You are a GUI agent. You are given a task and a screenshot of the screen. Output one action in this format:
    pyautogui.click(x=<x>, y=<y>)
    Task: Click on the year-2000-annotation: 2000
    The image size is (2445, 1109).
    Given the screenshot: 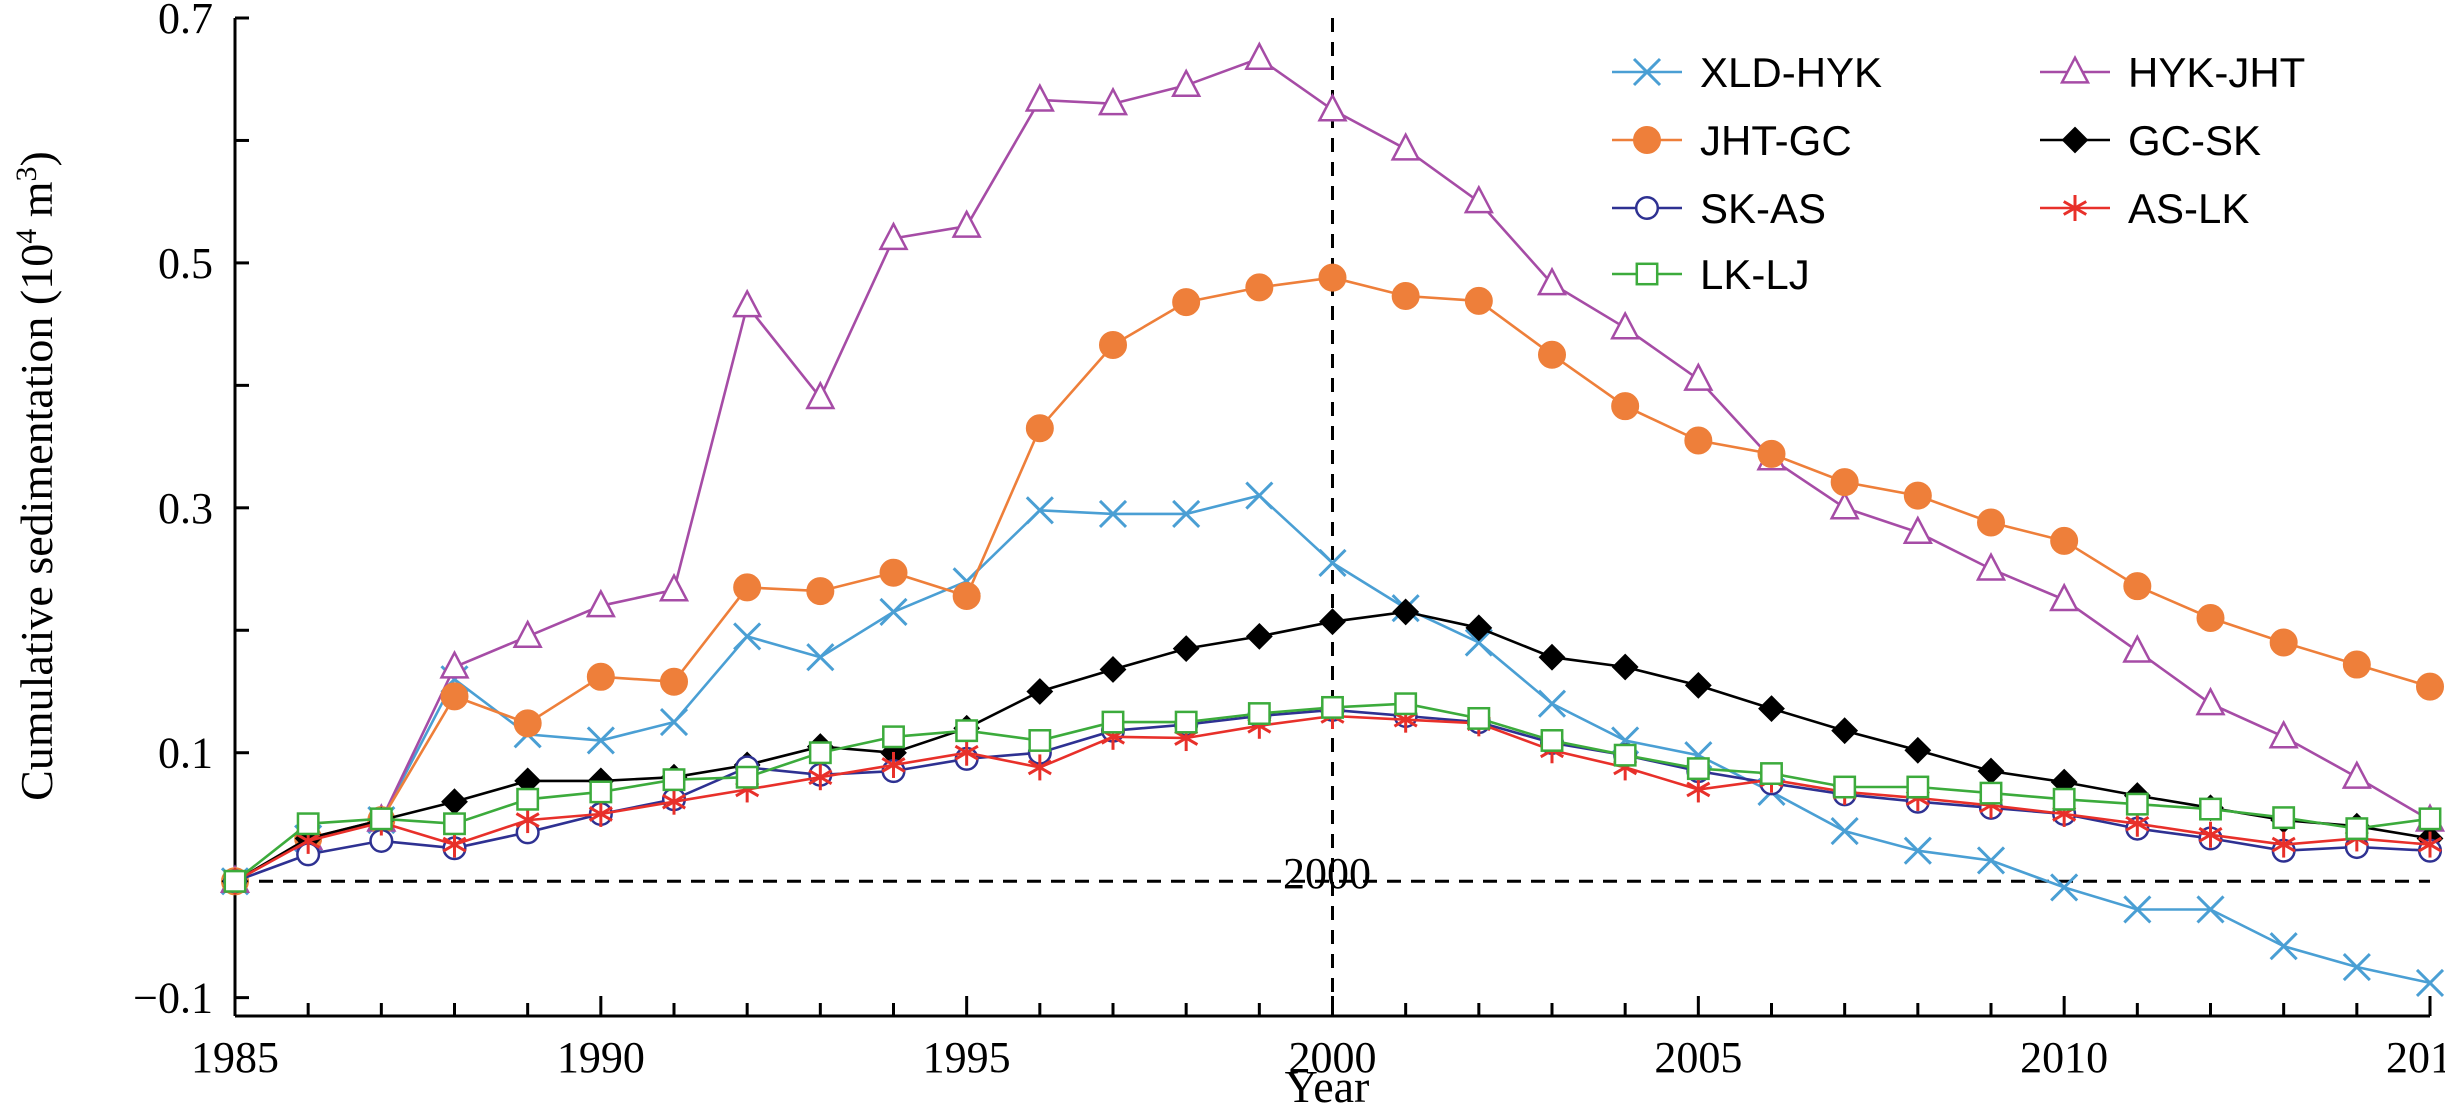 What is the action you would take?
    pyautogui.click(x=1327, y=873)
    